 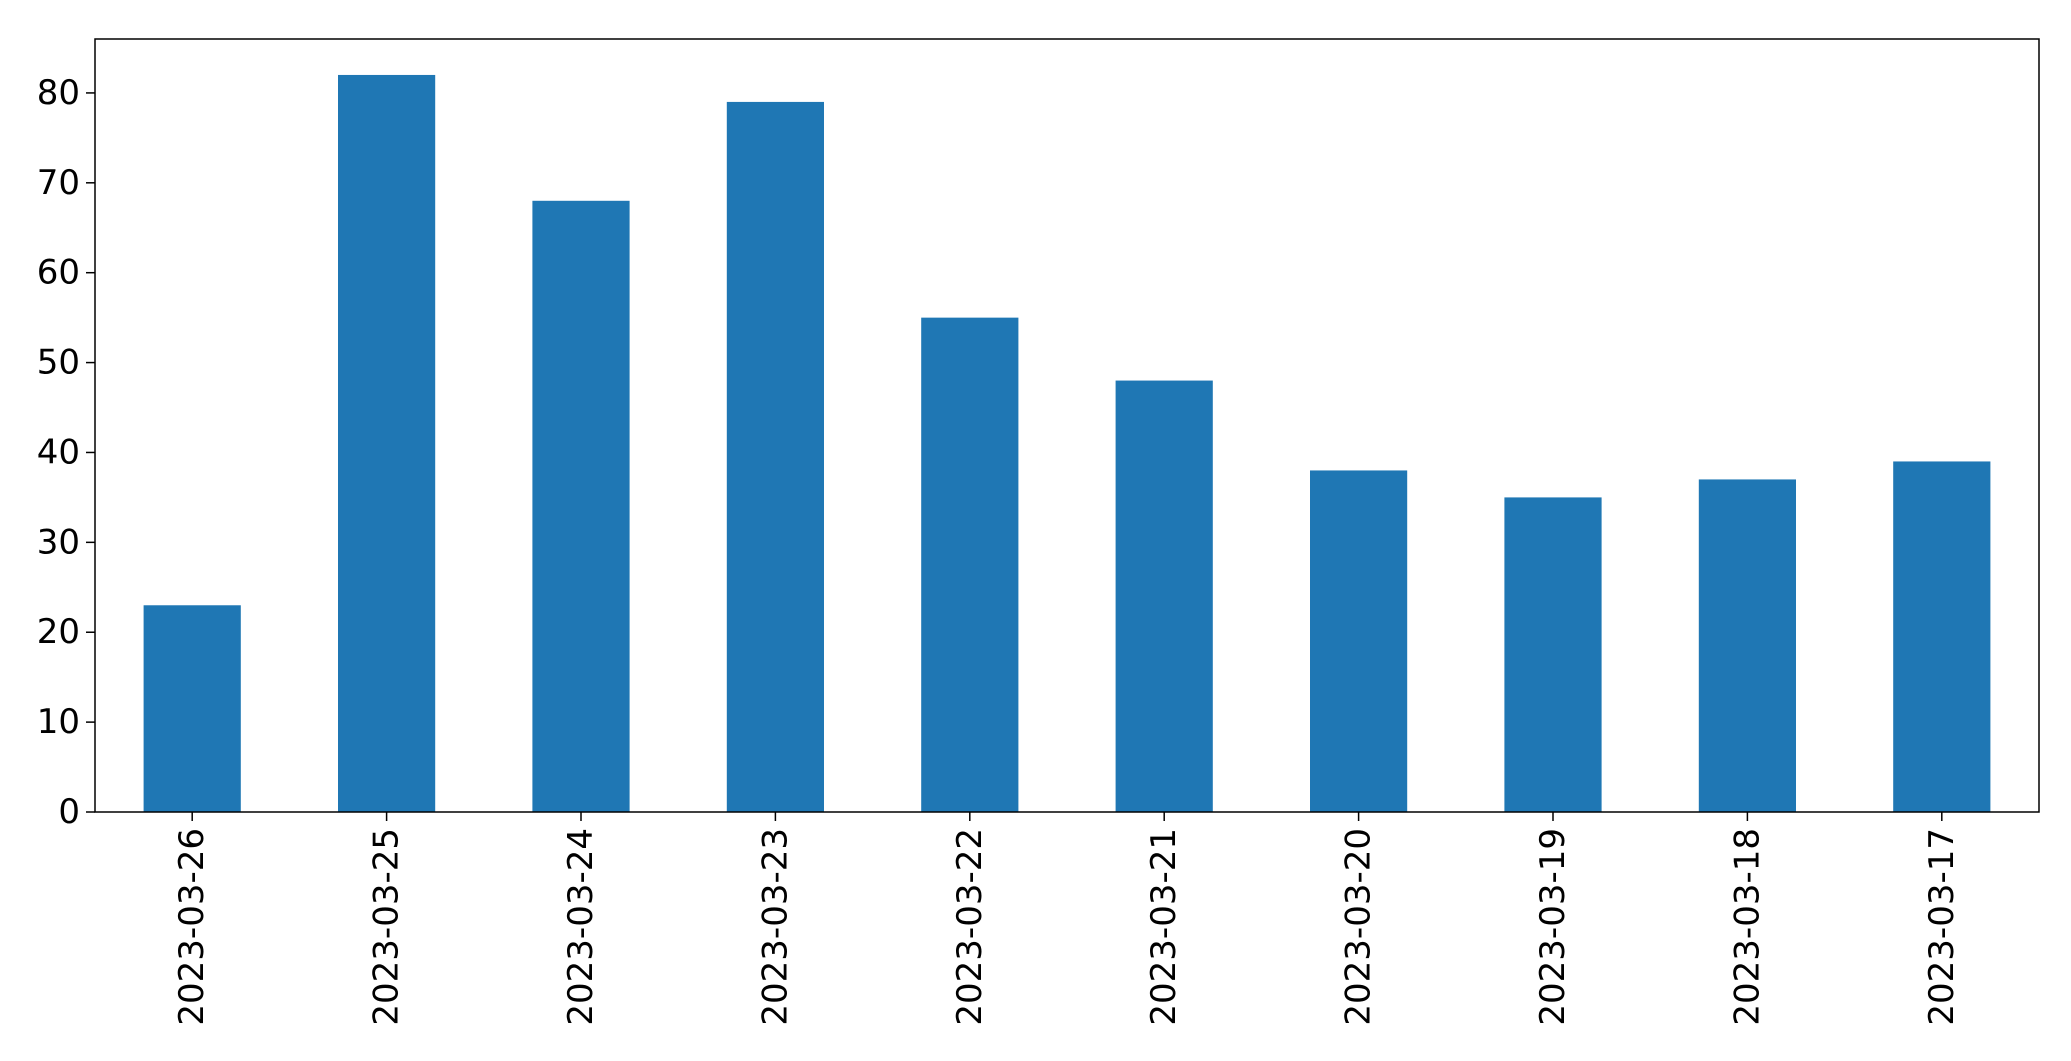 I want to click on x-tick-label: 2023-03-25, so click(x=387, y=927).